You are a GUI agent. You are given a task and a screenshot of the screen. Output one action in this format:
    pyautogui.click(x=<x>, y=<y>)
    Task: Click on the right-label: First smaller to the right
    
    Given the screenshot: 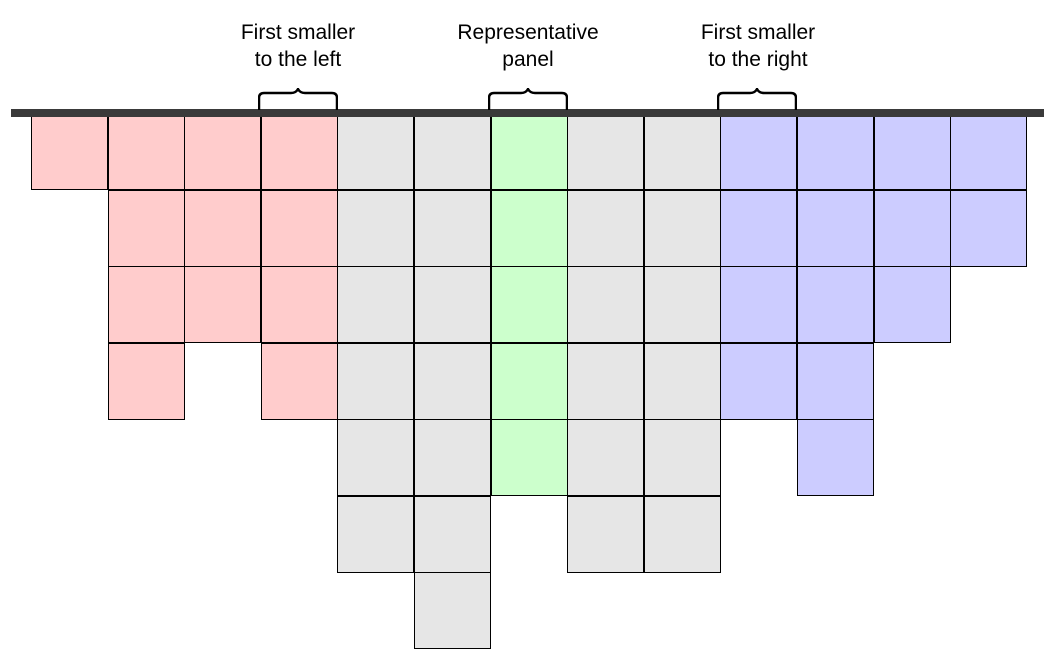 What is the action you would take?
    pyautogui.click(x=758, y=46)
    